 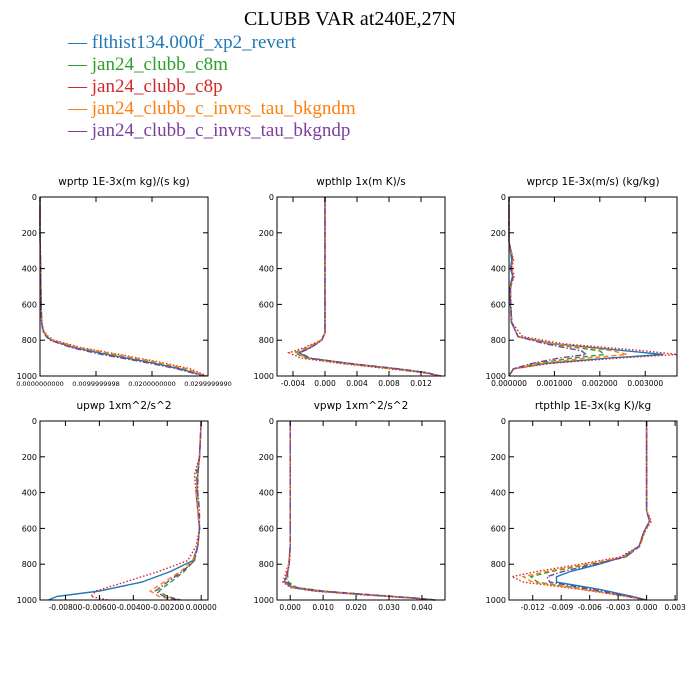 What do you see at coordinates (357, 383) in the screenshot?
I see `x-tick-label: 0.004` at bounding box center [357, 383].